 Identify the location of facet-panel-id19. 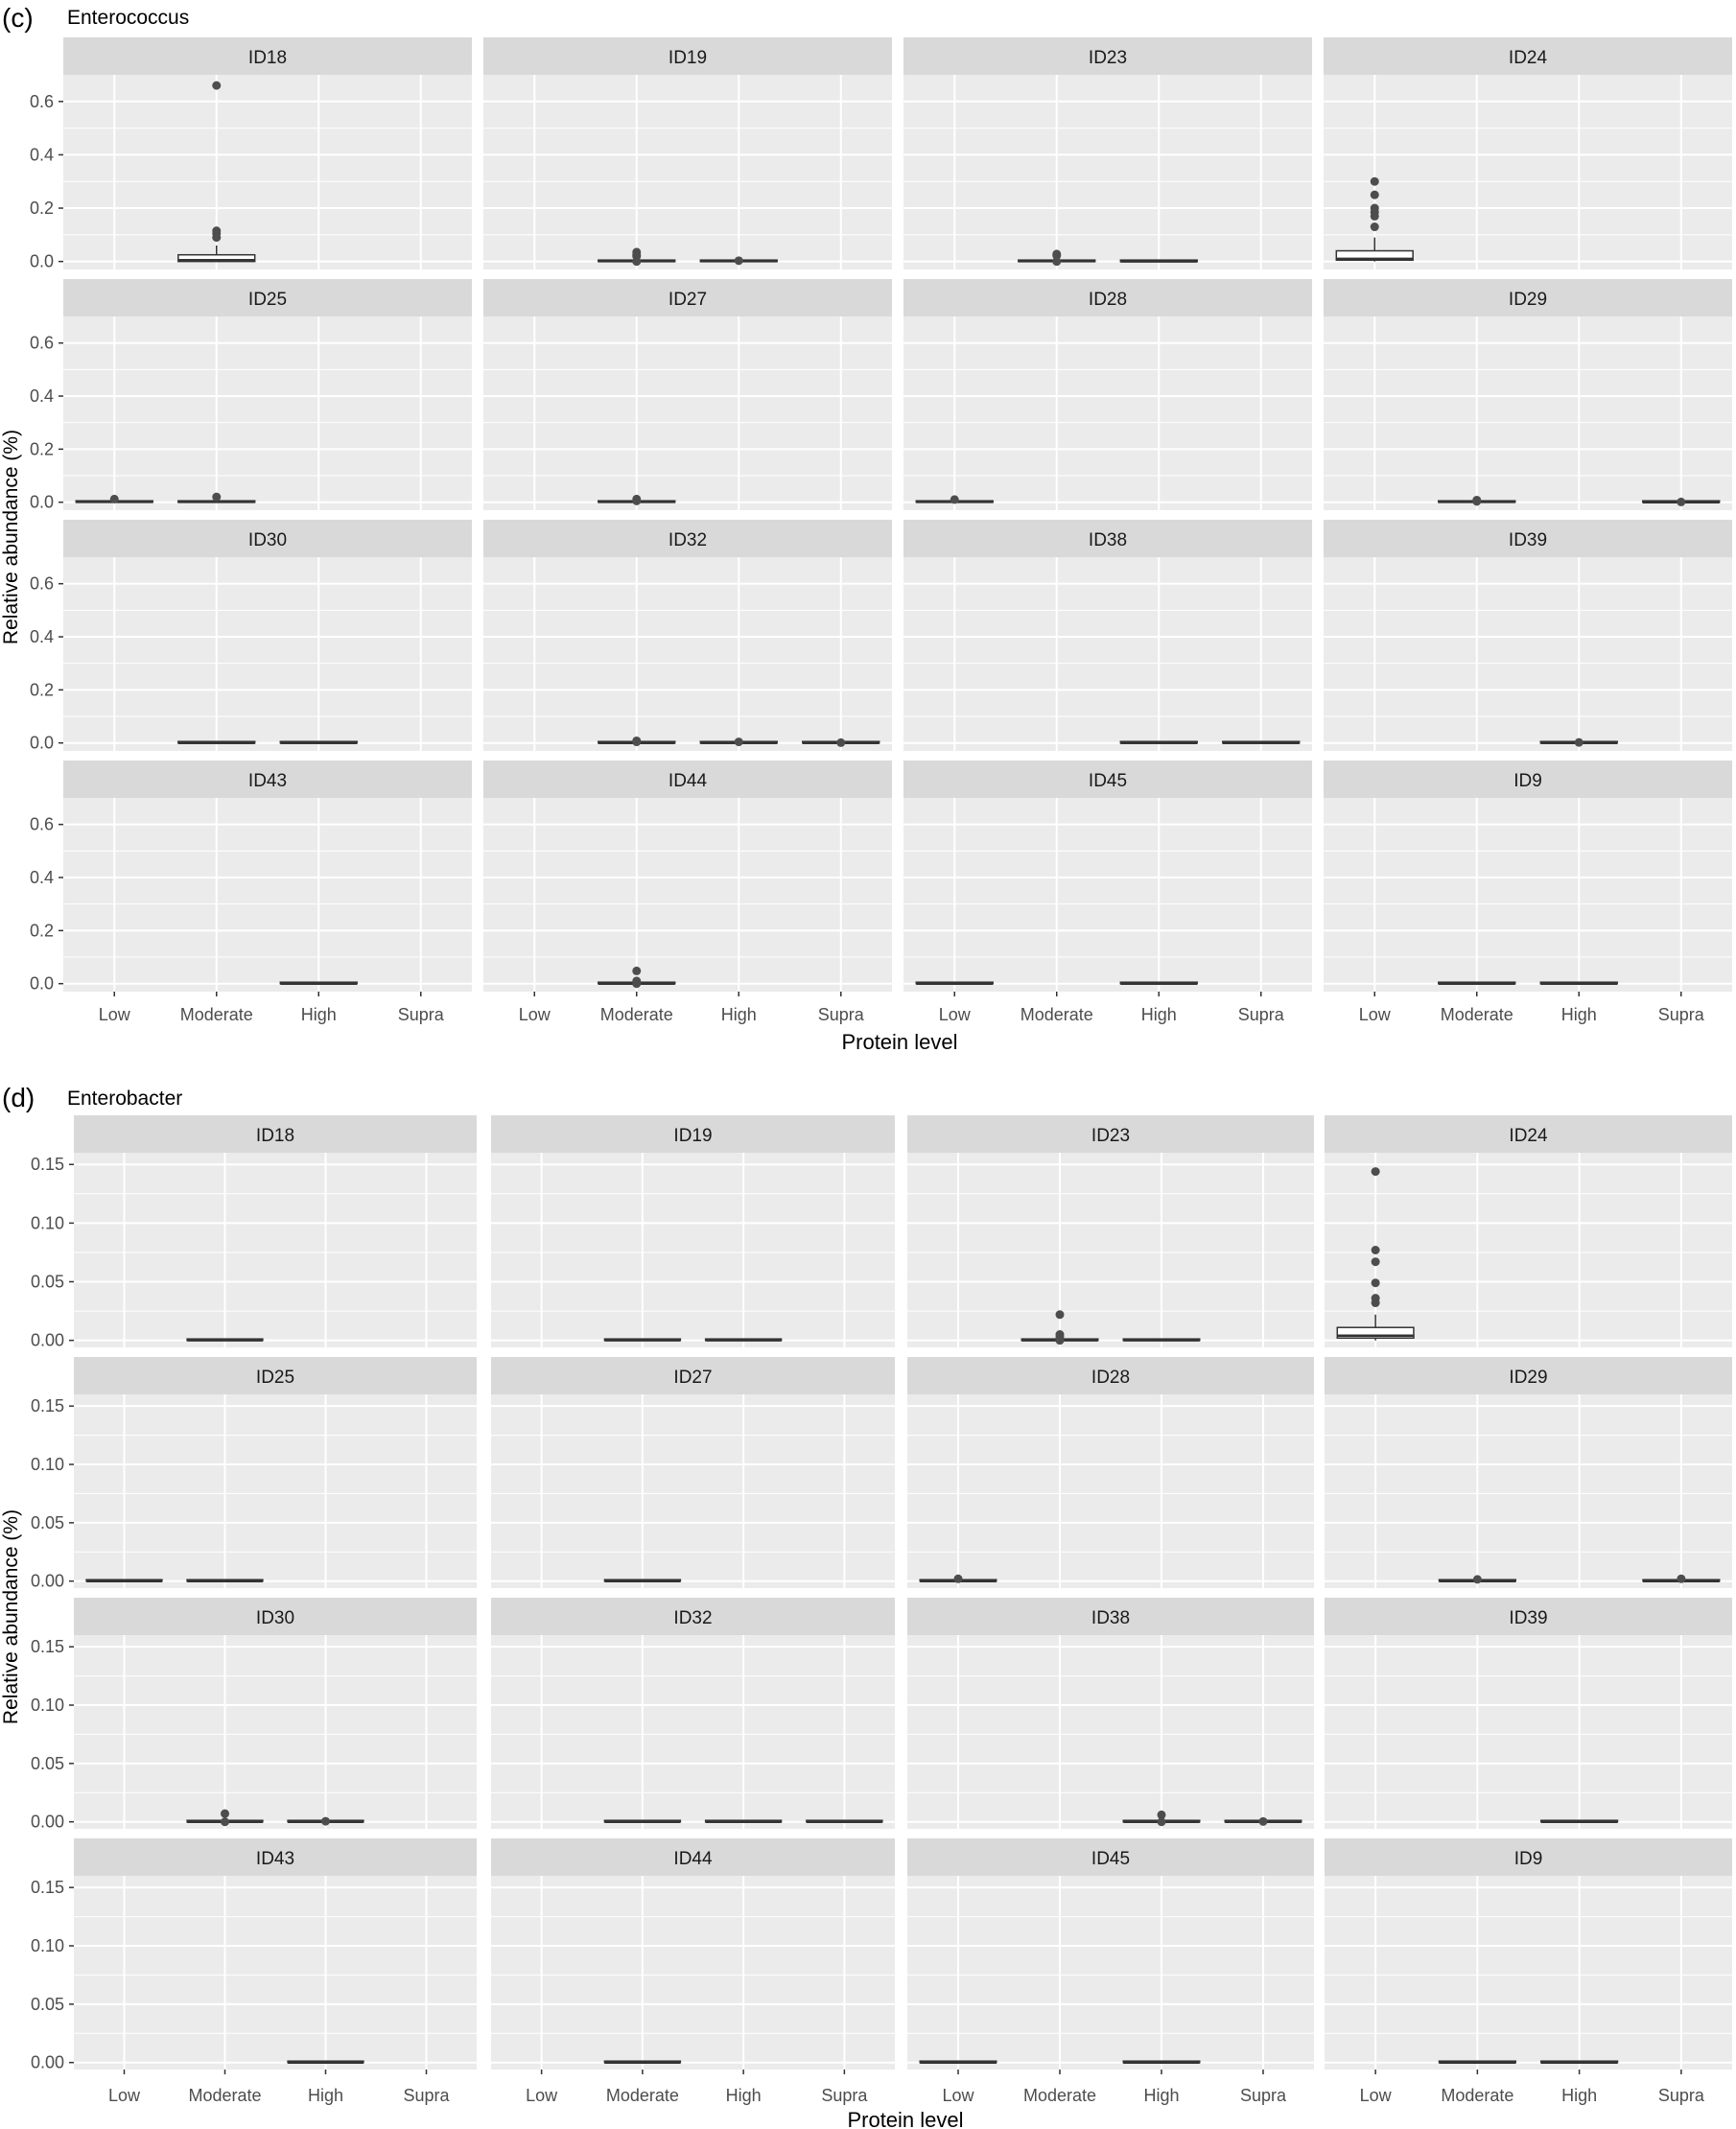
(693, 1250).